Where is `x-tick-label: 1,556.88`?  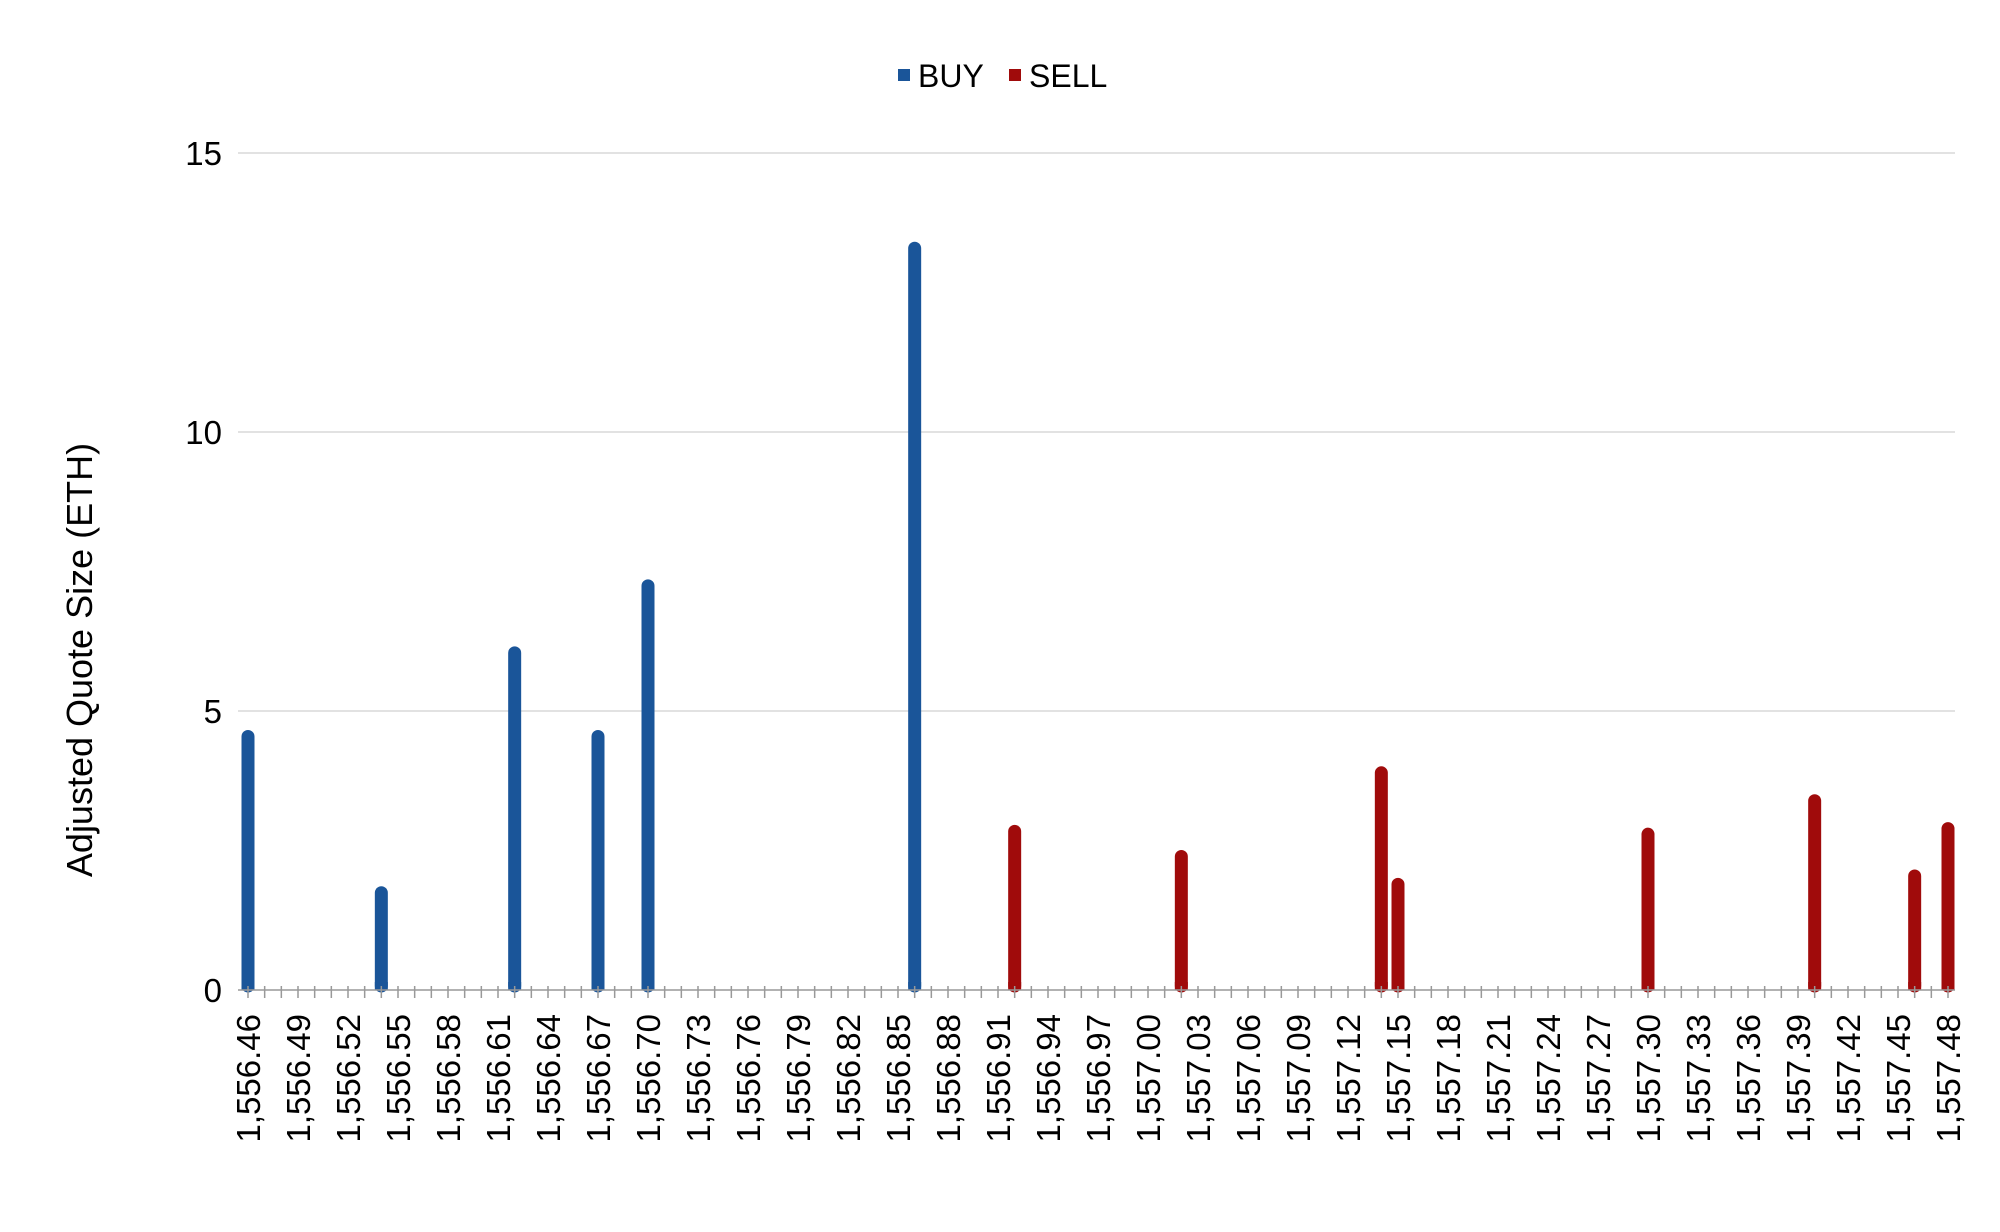
x-tick-label: 1,556.88 is located at coordinates (948, 1078).